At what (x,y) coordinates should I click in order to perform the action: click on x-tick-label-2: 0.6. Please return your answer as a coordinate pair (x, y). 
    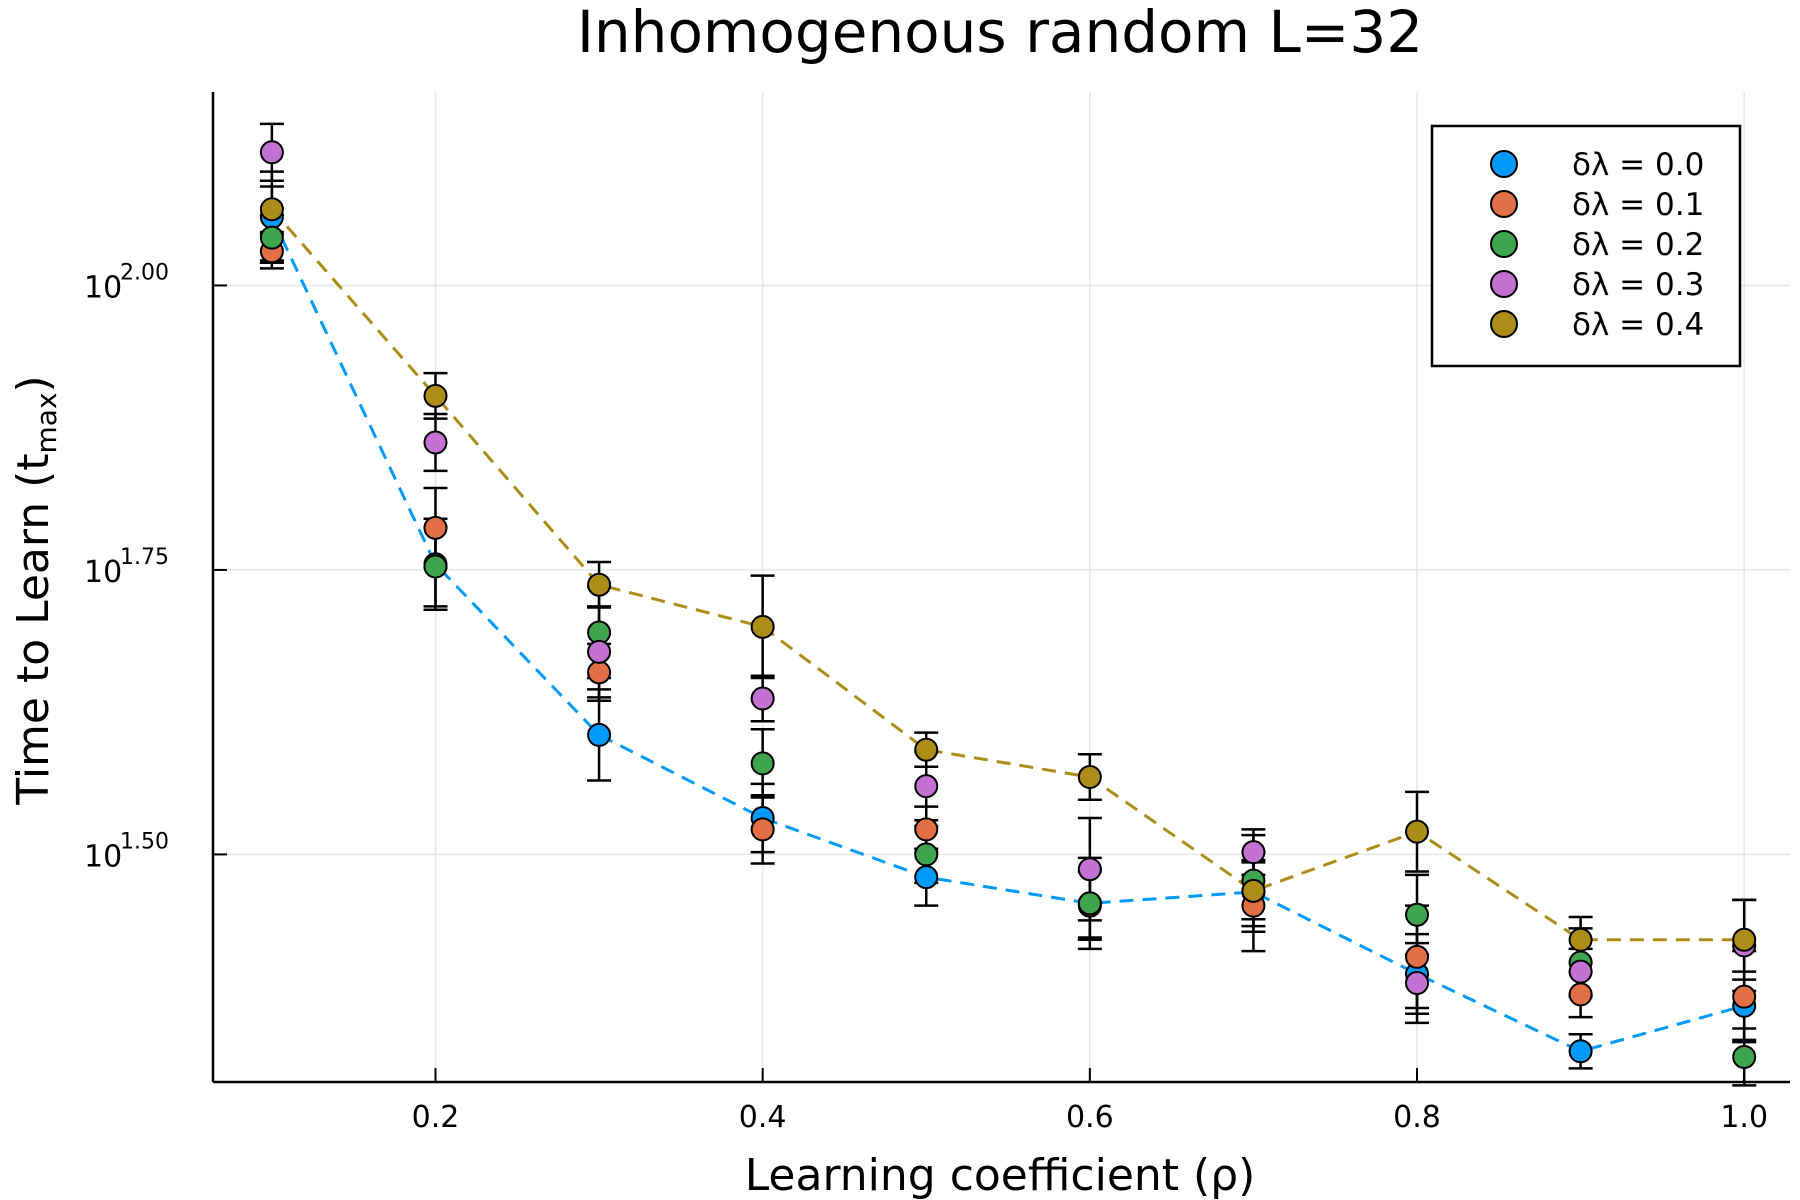
    Looking at the image, I should click on (1090, 1117).